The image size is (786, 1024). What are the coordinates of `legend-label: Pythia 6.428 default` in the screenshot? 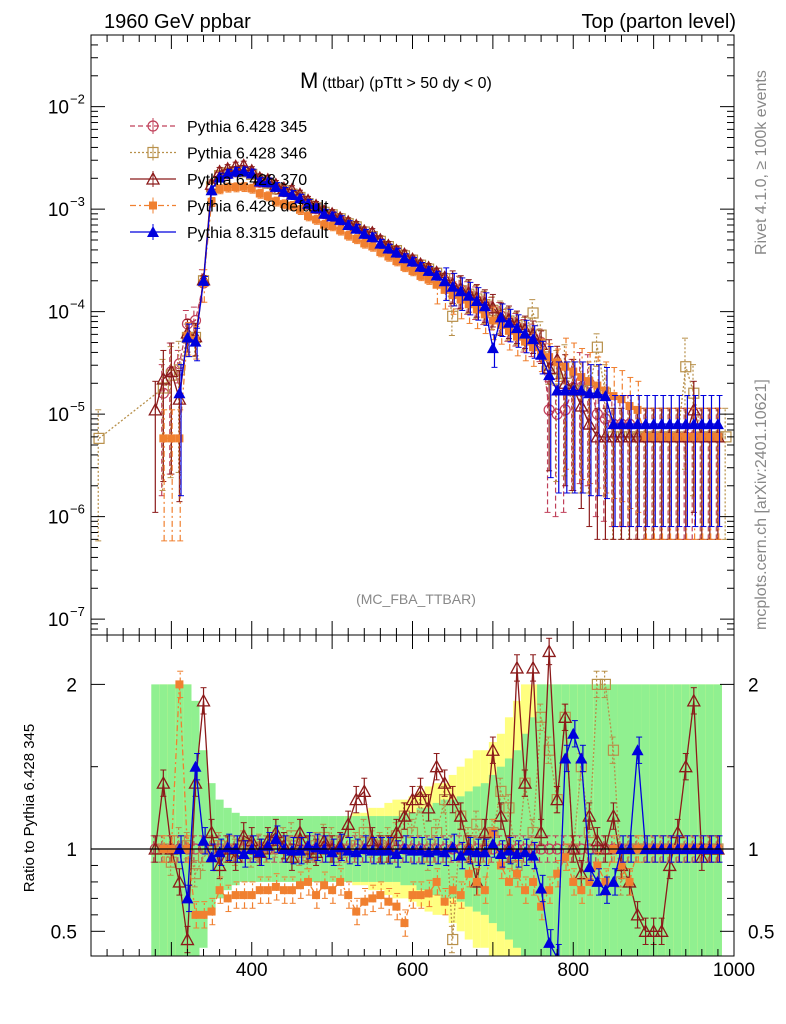 It's located at (258, 207).